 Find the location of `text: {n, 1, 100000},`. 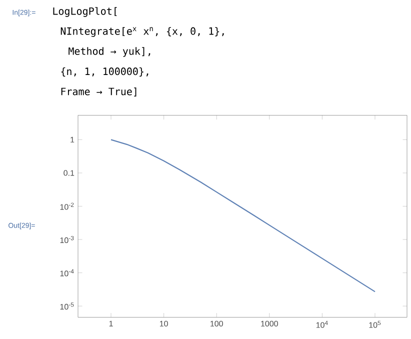

text: {n, 1, 100000}, is located at coordinates (104, 72).